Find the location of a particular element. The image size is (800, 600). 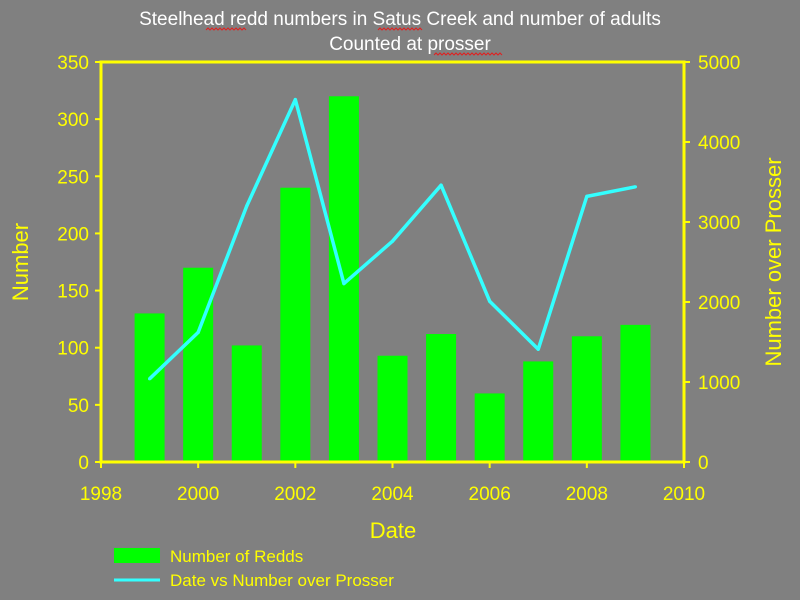

y-right-tick-label-5000: 5000 is located at coordinates (719, 63).